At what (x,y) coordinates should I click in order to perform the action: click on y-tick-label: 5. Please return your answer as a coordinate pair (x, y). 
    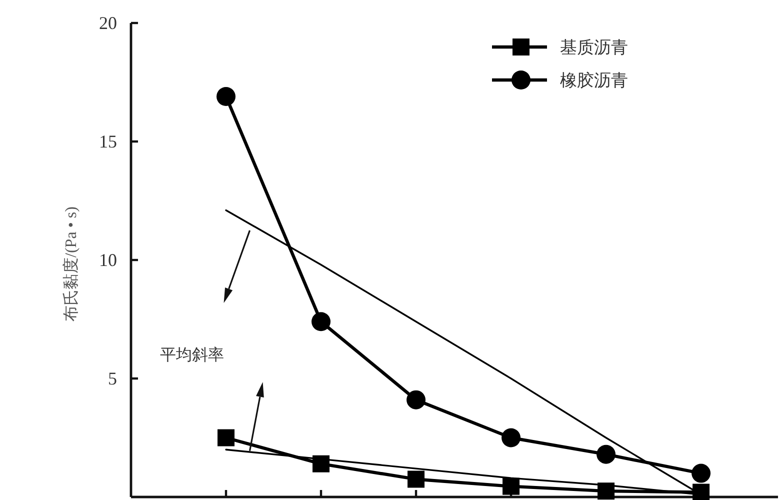
    Looking at the image, I should click on (112, 378).